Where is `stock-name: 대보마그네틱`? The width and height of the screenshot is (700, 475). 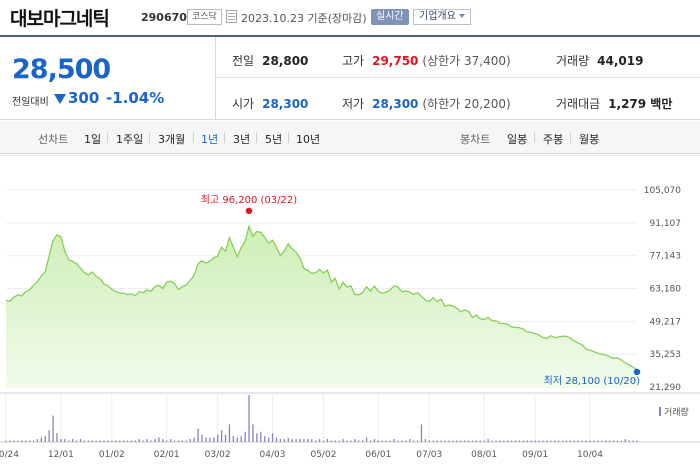
stock-name: 대보마그네틱 is located at coordinates (60, 19).